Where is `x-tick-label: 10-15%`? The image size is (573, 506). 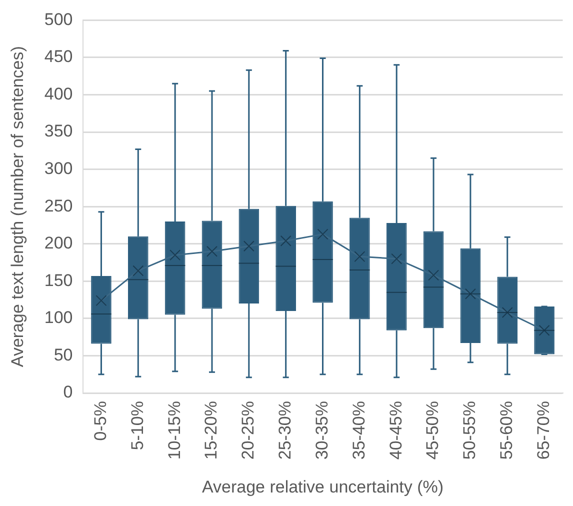
x-tick-label: 10-15% is located at coordinates (174, 430).